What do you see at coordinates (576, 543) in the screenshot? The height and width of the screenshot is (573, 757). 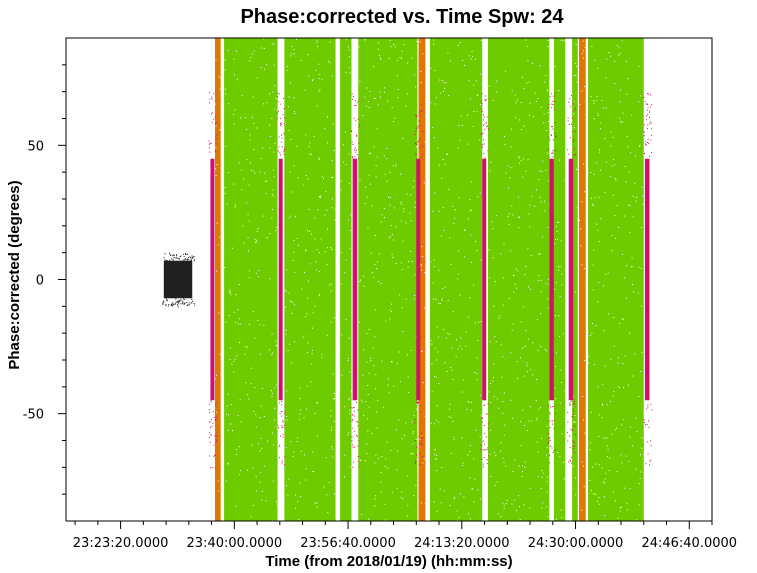 I see `x-tick-label: 24:30:00.0000` at bounding box center [576, 543].